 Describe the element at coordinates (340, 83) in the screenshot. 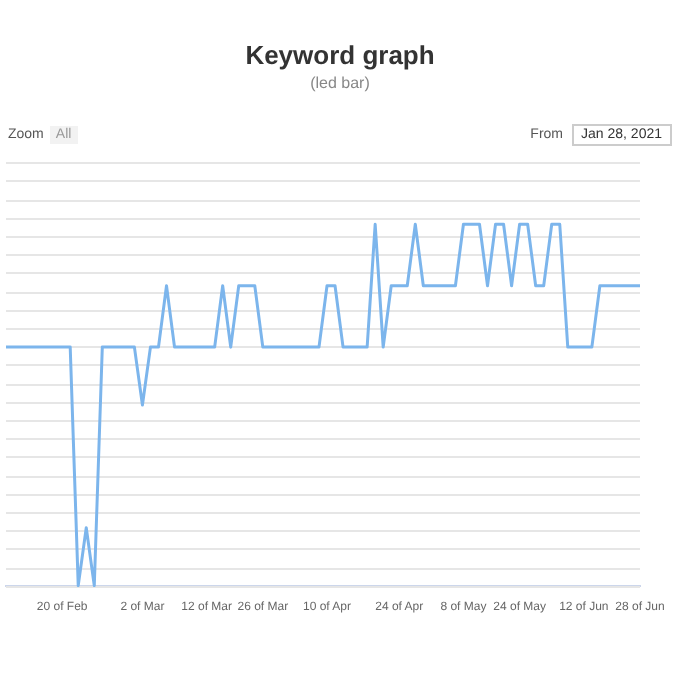

I see `chart-subtitle: (led bar)` at that location.